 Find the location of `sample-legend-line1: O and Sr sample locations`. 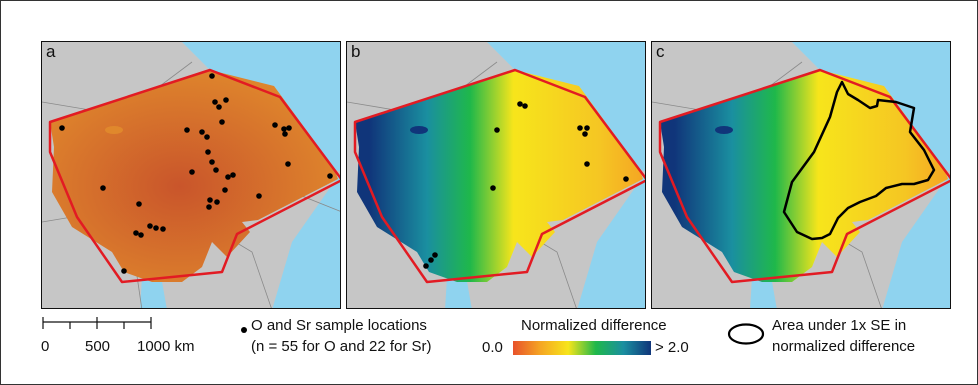

sample-legend-line1: O and Sr sample locations is located at coordinates (339, 325).